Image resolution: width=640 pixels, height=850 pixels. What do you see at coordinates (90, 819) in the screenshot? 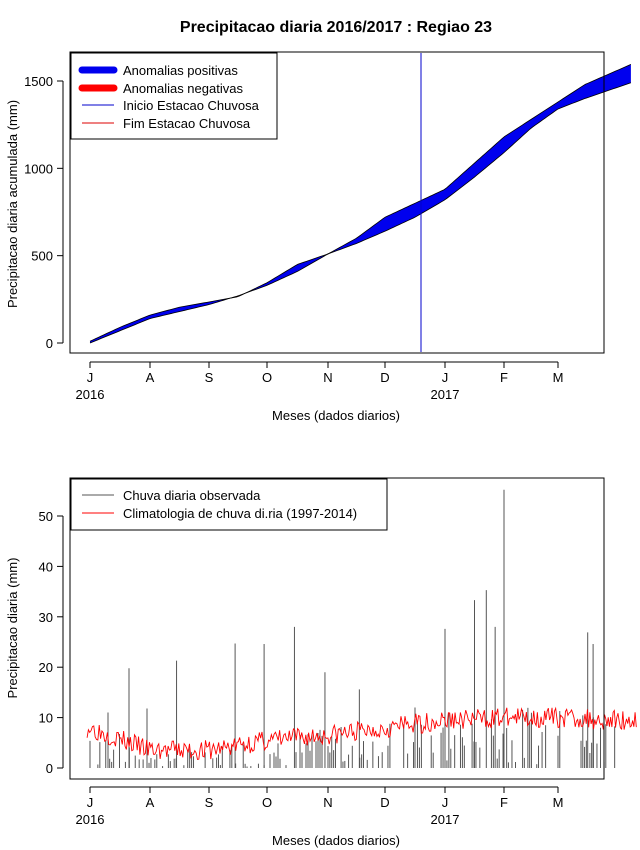
I see `bottom-year-label: 2016` at bounding box center [90, 819].